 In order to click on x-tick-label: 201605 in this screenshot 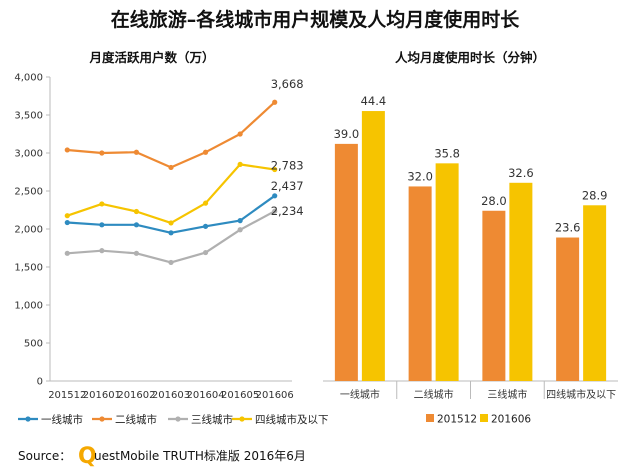, I will do `click(240, 395)`.